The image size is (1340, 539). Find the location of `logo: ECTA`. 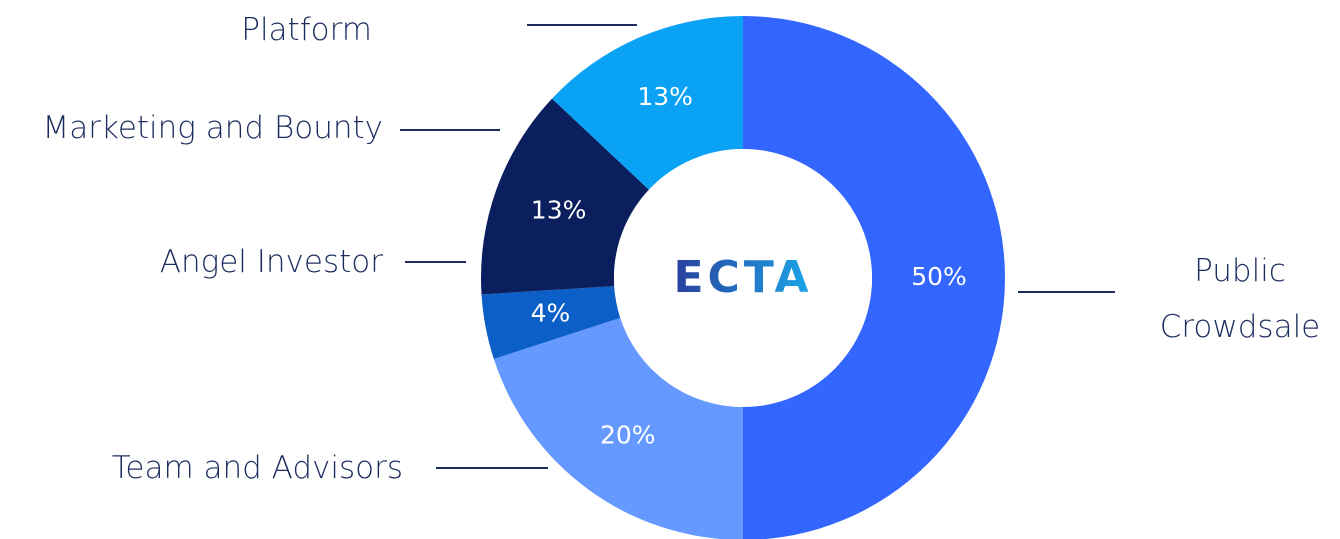

logo: ECTA is located at coordinates (743, 277).